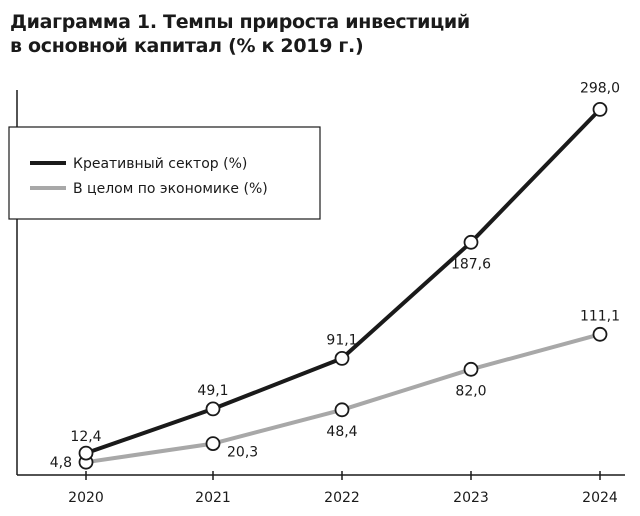 This screenshot has width=640, height=516. Describe the element at coordinates (86, 498) in the screenshot. I see `x-tick-label-2020: 2020` at that location.